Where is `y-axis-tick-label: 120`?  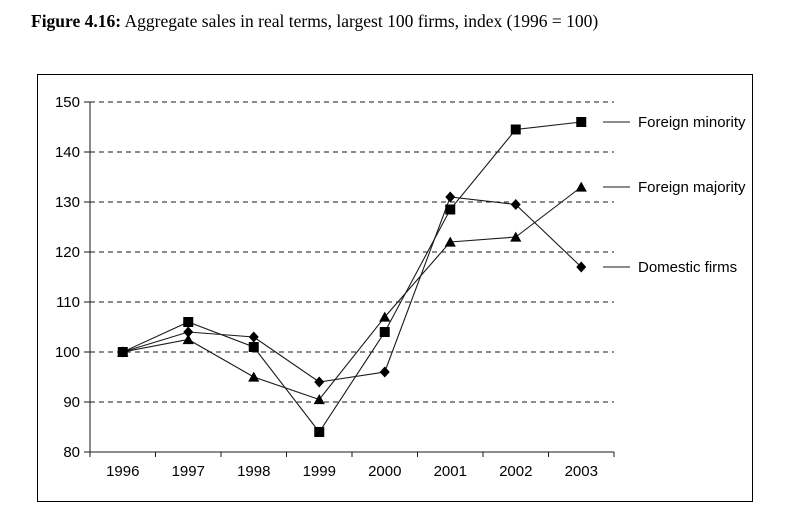 y-axis-tick-label: 120 is located at coordinates (67, 252).